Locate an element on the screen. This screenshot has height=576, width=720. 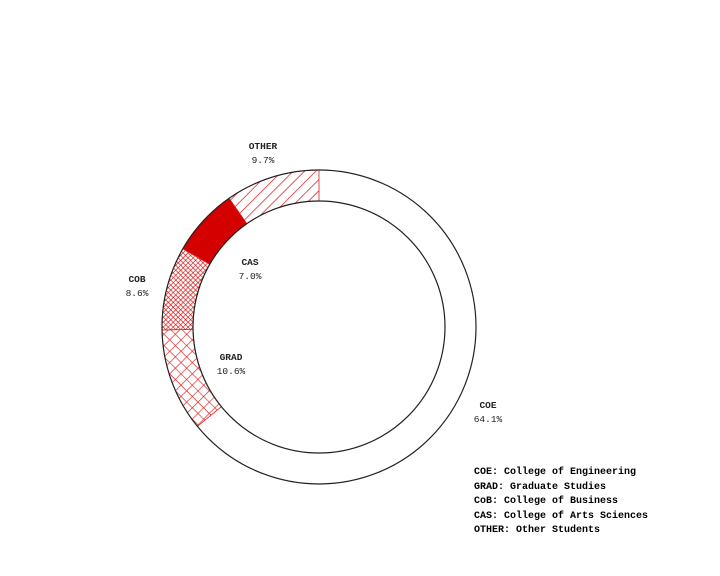
slice-label: GRAD is located at coordinates (231, 357).